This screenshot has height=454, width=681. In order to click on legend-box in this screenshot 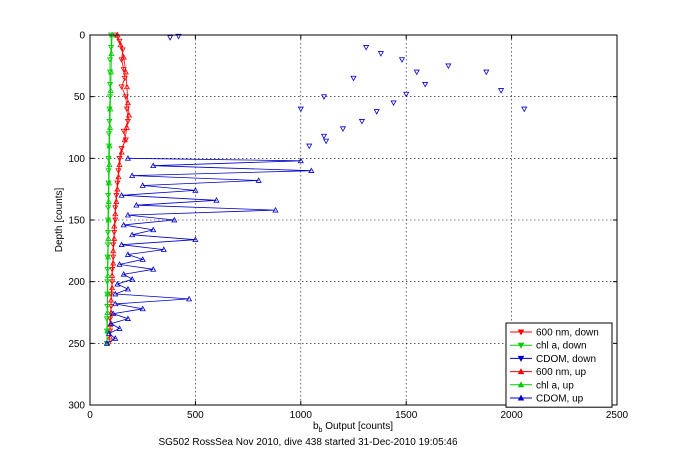, I will do `click(559, 365)`.